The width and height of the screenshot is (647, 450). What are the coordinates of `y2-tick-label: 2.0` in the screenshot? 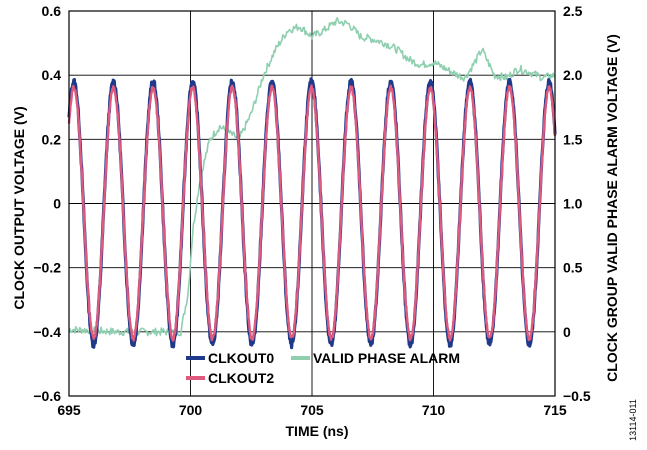 It's located at (573, 75).